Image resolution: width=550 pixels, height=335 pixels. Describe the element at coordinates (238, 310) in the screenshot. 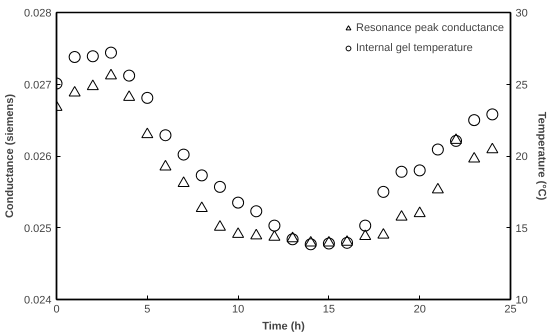

I see `x-tick-label: 10` at that location.